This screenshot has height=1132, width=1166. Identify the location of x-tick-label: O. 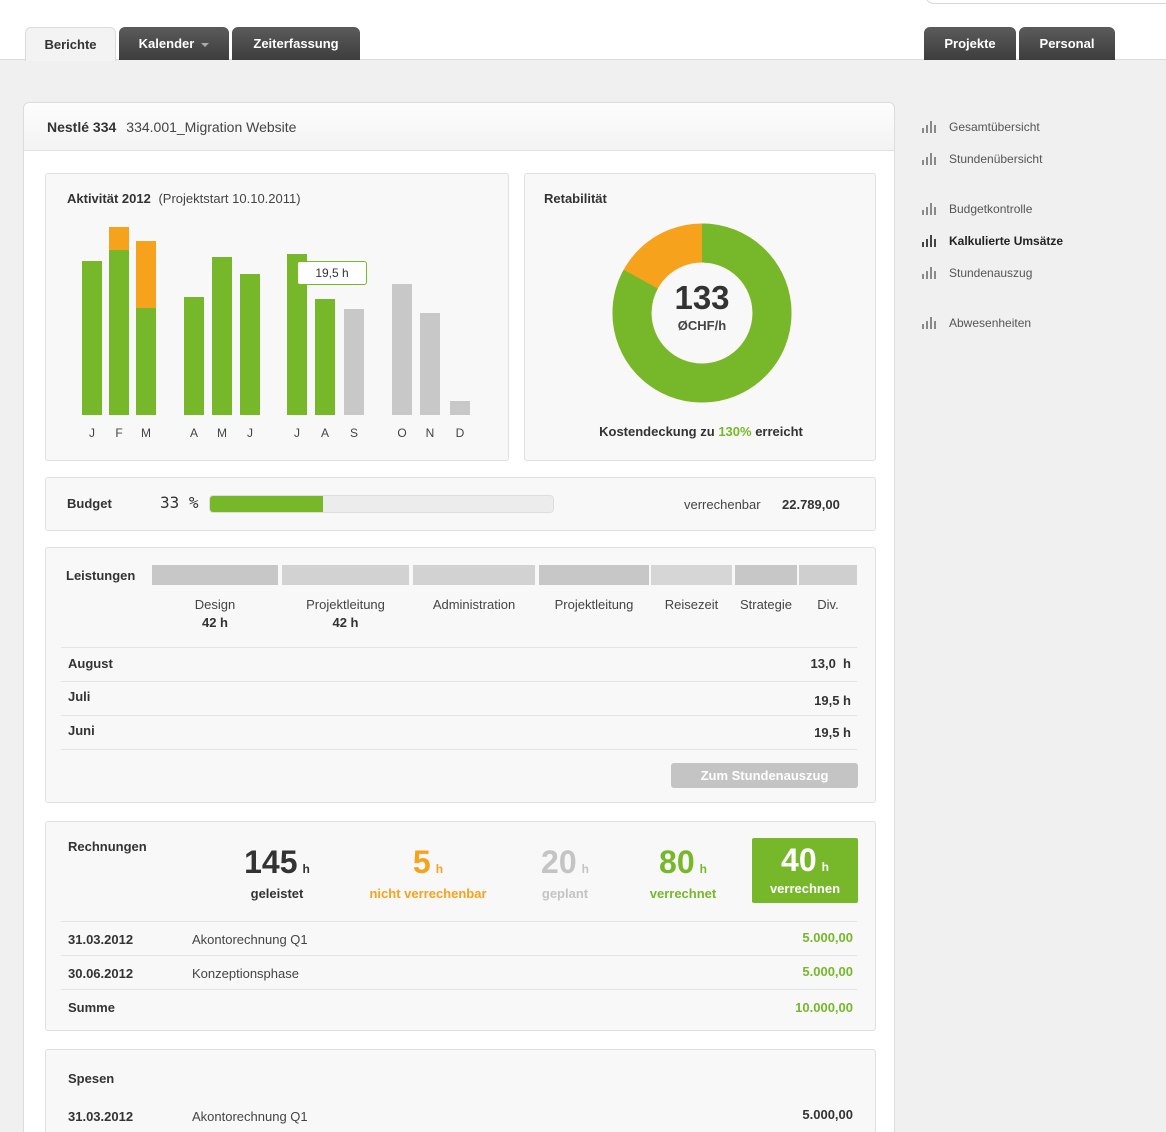
(401, 433).